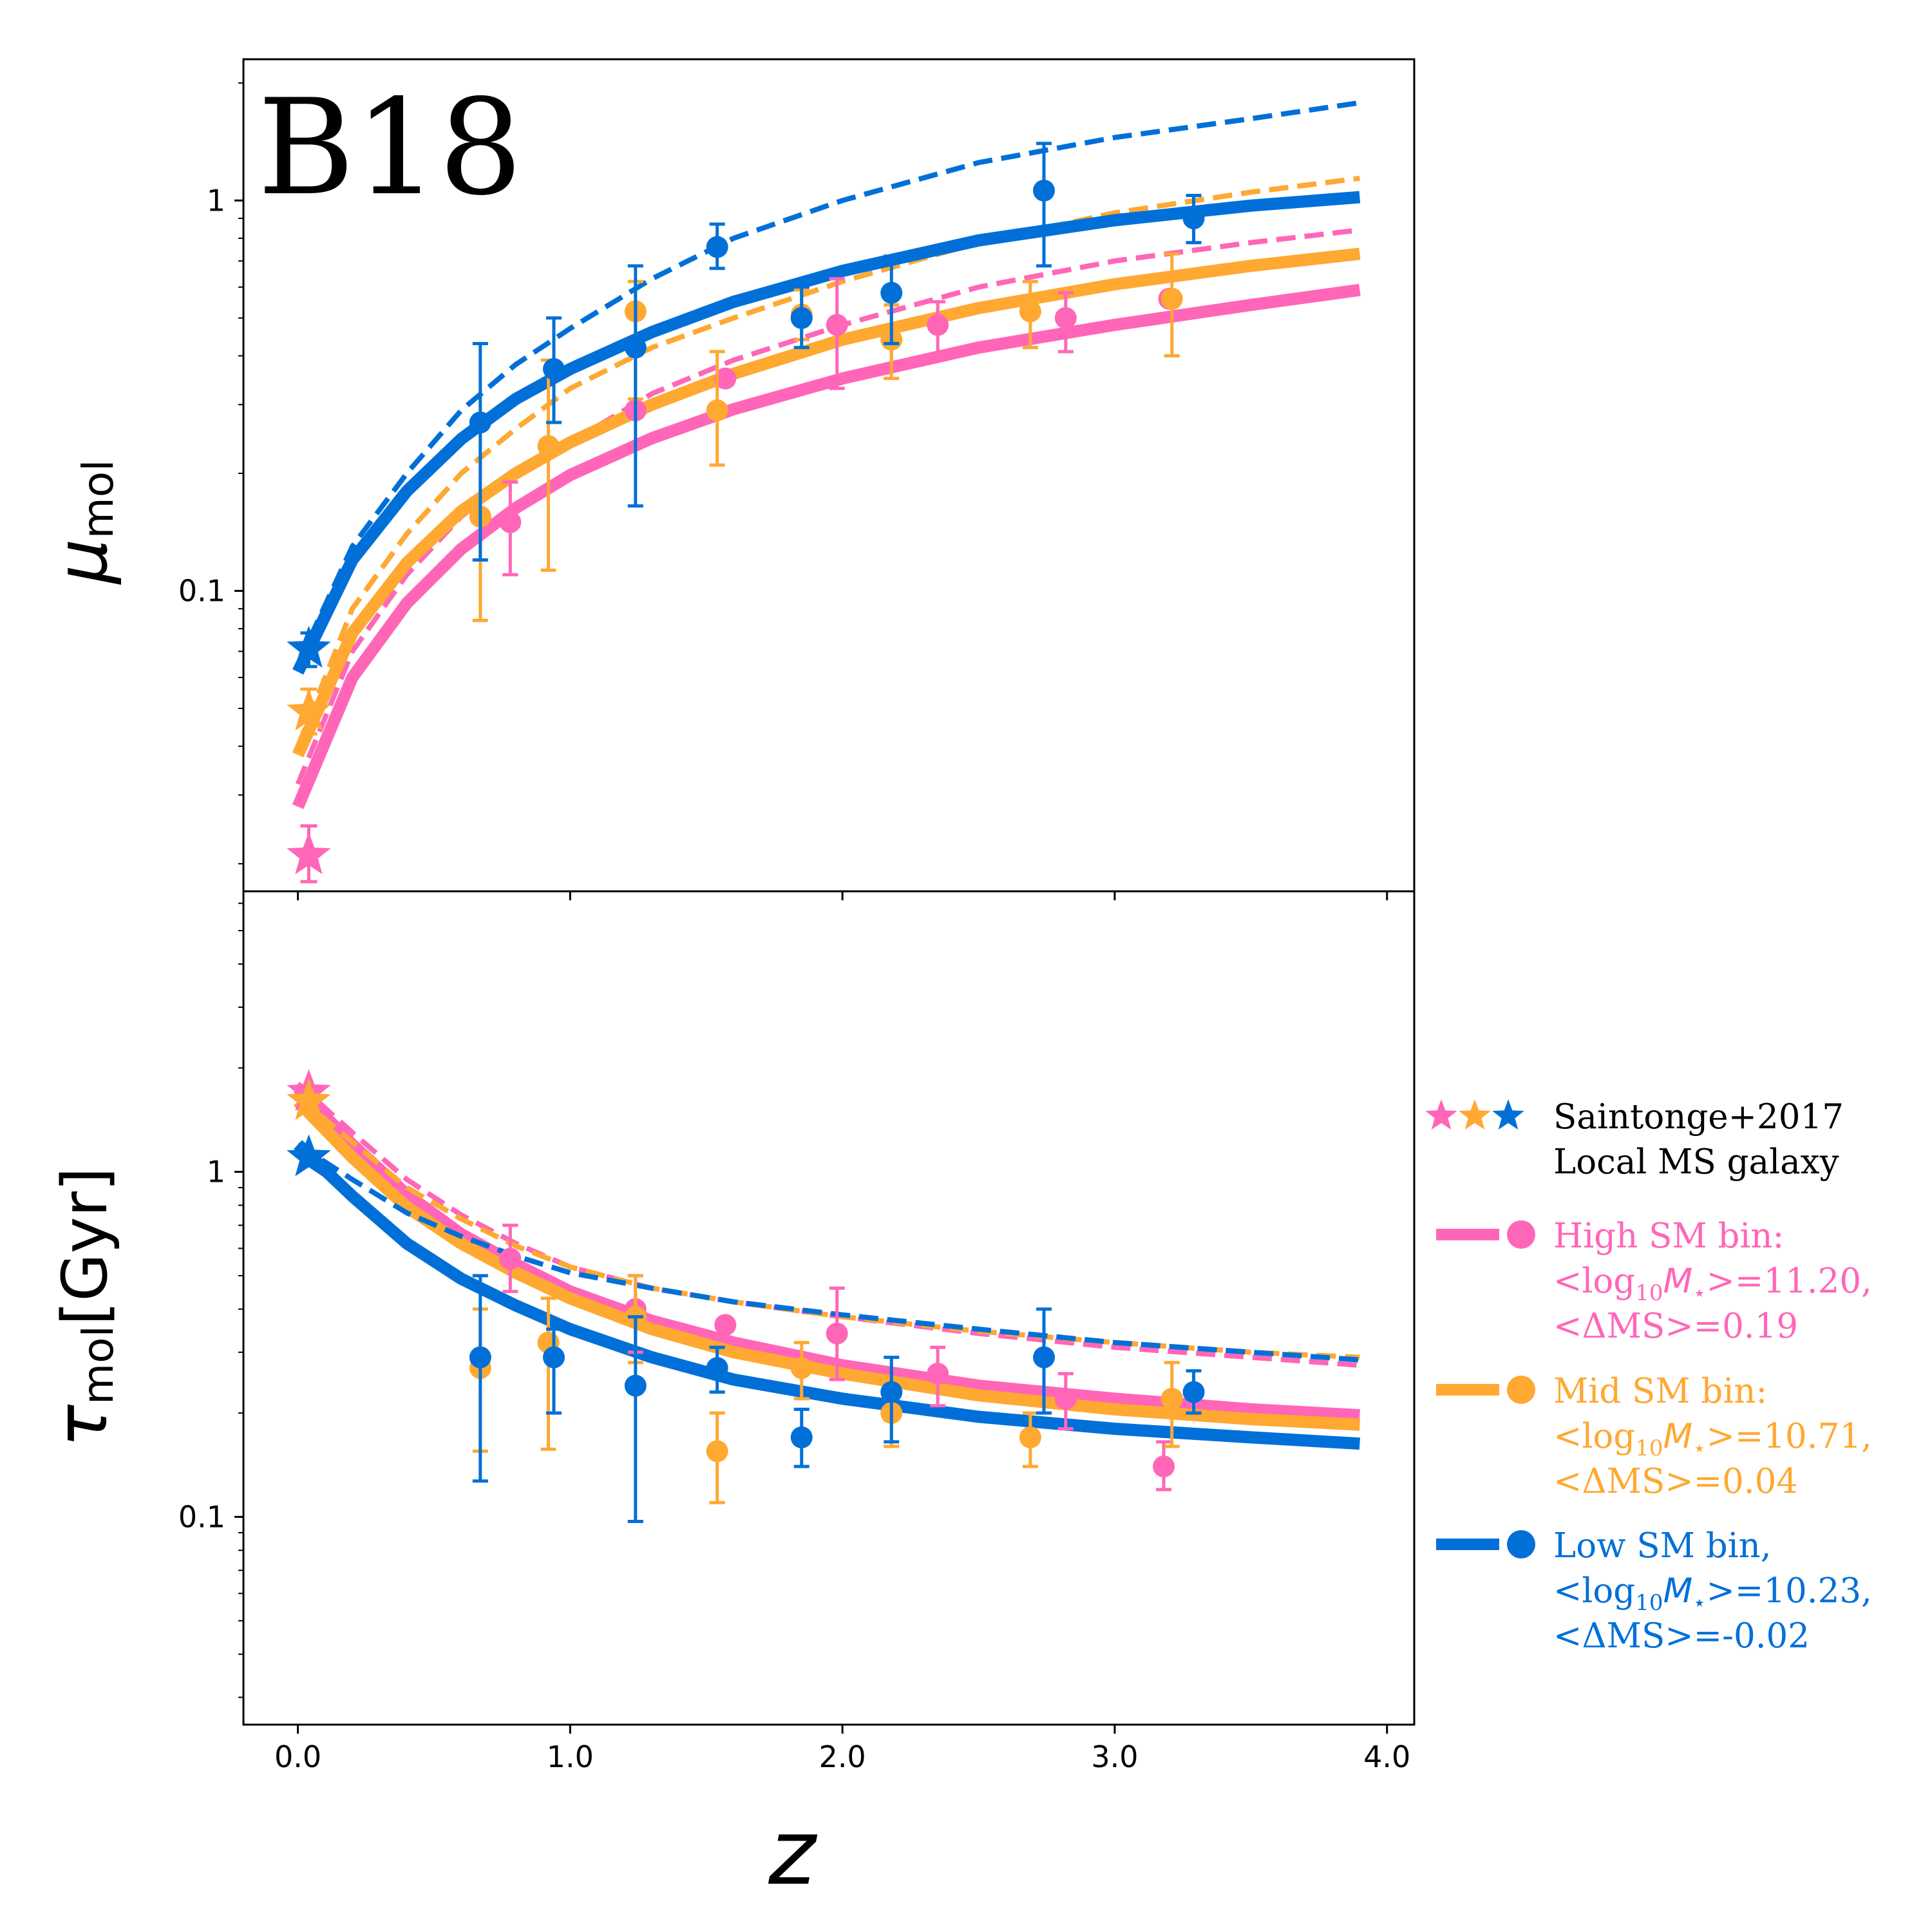 The height and width of the screenshot is (1932, 1932). I want to click on bottom-ytick-label-1: 1, so click(216, 1172).